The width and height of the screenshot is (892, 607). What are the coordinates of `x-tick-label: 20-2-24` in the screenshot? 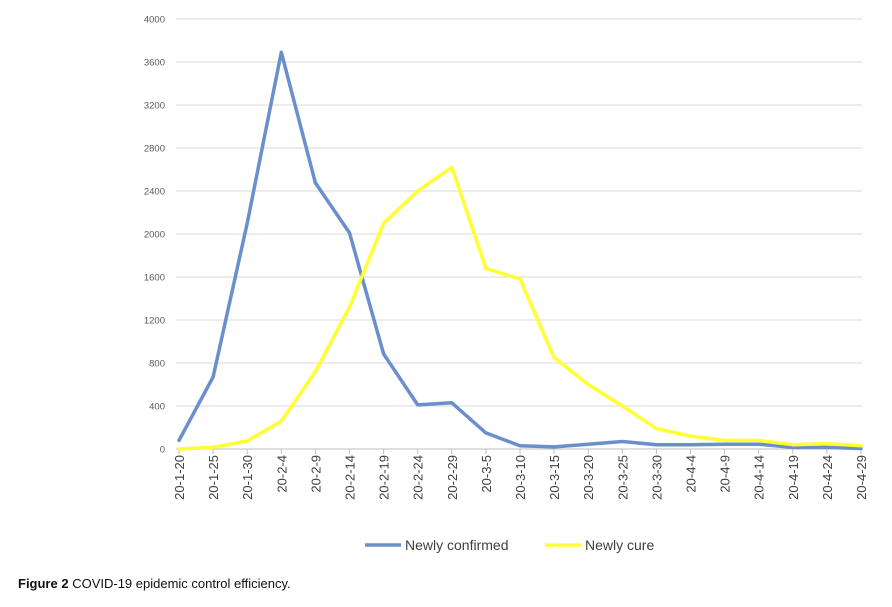 It's located at (418, 477).